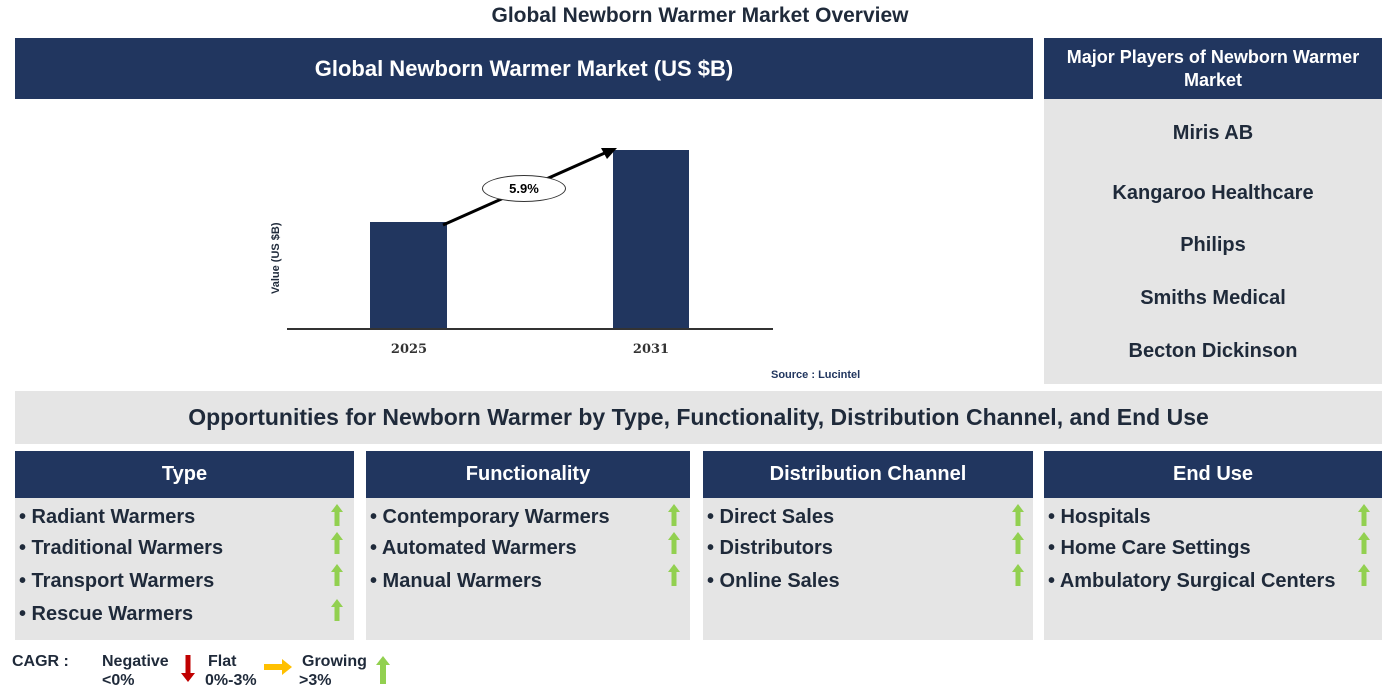 The image size is (1395, 699). What do you see at coordinates (40, 661) in the screenshot?
I see `cagr-legend-label: CAGR :` at bounding box center [40, 661].